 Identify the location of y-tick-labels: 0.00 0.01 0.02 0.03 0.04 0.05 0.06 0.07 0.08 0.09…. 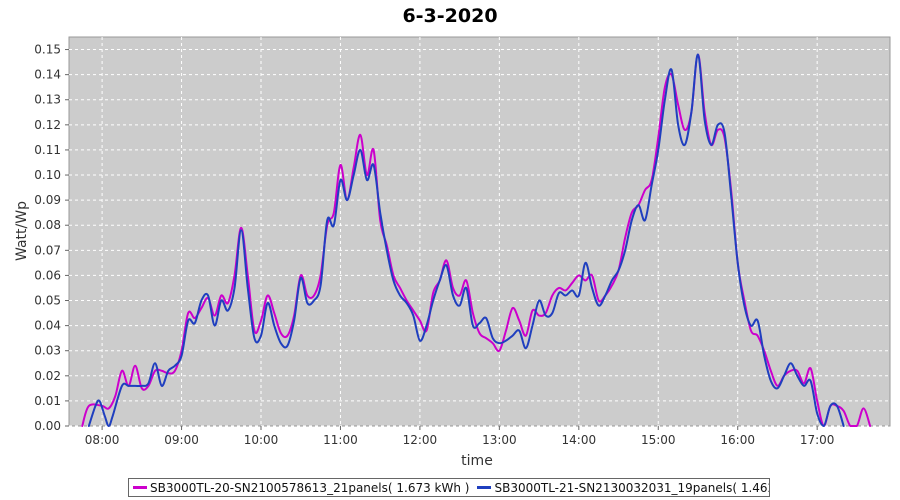
(47, 238).